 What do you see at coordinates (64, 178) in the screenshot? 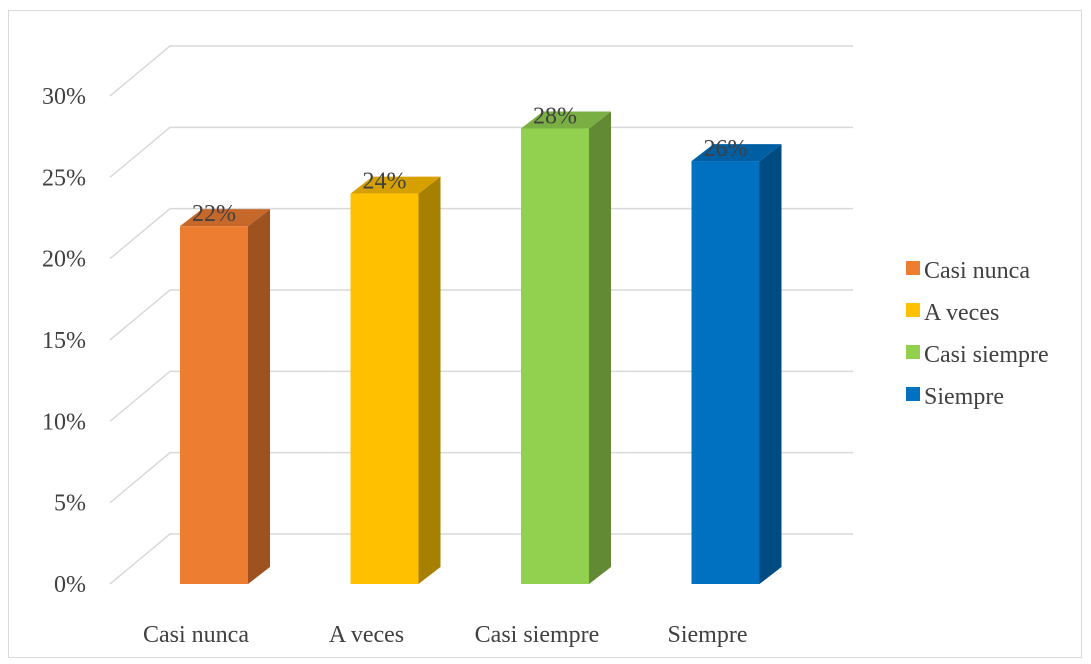
I see `y-tick-label: 25%` at bounding box center [64, 178].